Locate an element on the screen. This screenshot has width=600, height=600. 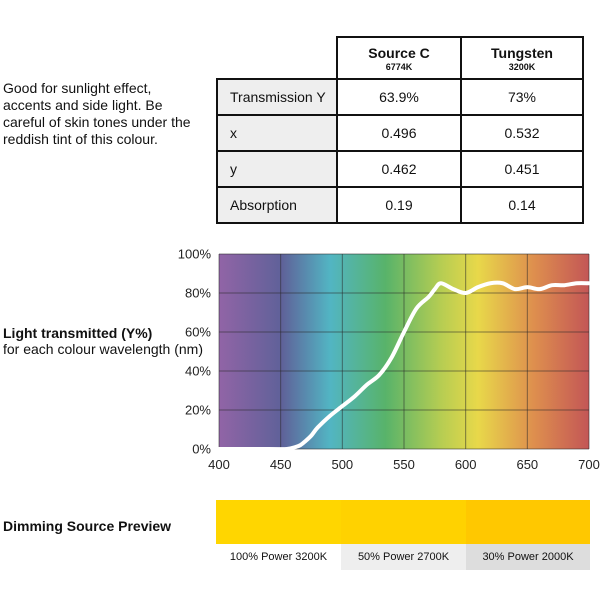
x-tick-label: 400 is located at coordinates (219, 464).